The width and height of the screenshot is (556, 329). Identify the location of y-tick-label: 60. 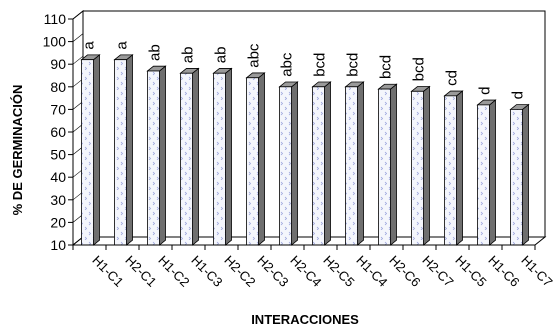
(58, 132).